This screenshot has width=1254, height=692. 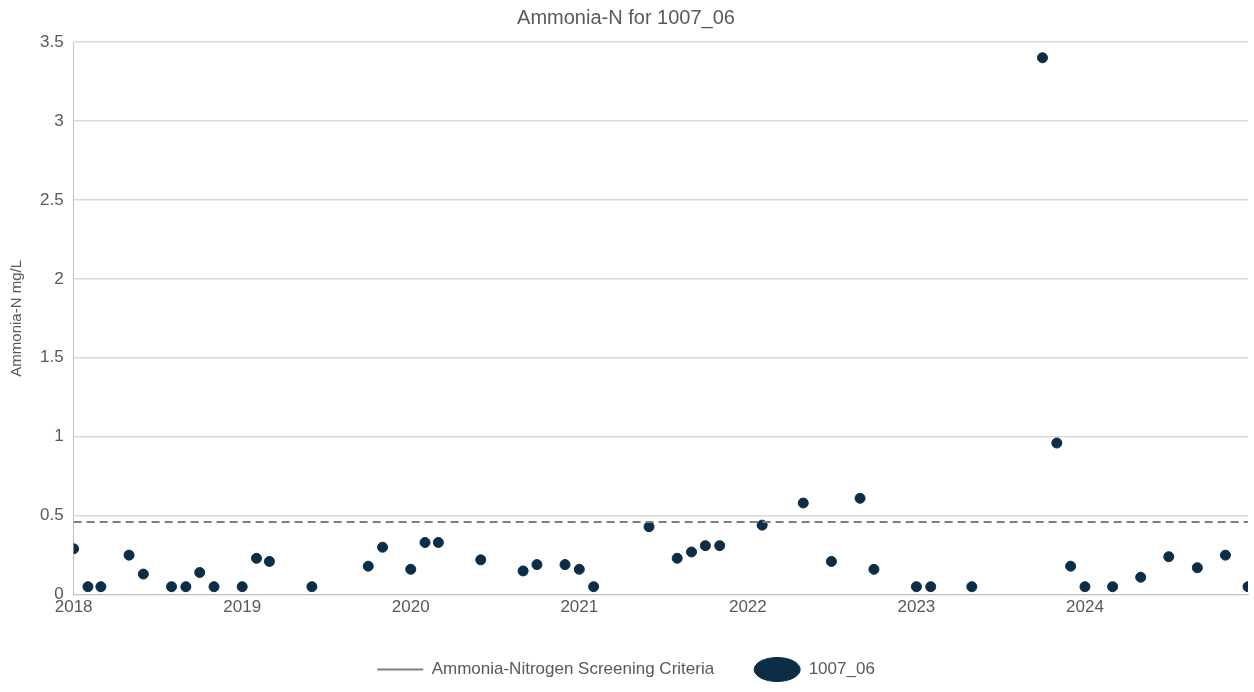 I want to click on legend-label: Ammonia-Nitrogen Screening Criteria, so click(x=573, y=669).